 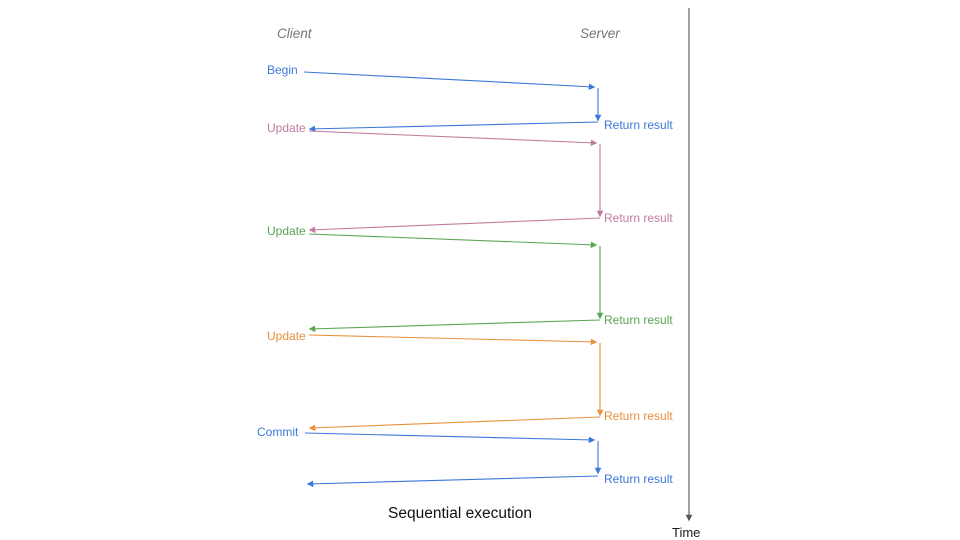 What do you see at coordinates (286, 336) in the screenshot?
I see `message-label-update-3: Update` at bounding box center [286, 336].